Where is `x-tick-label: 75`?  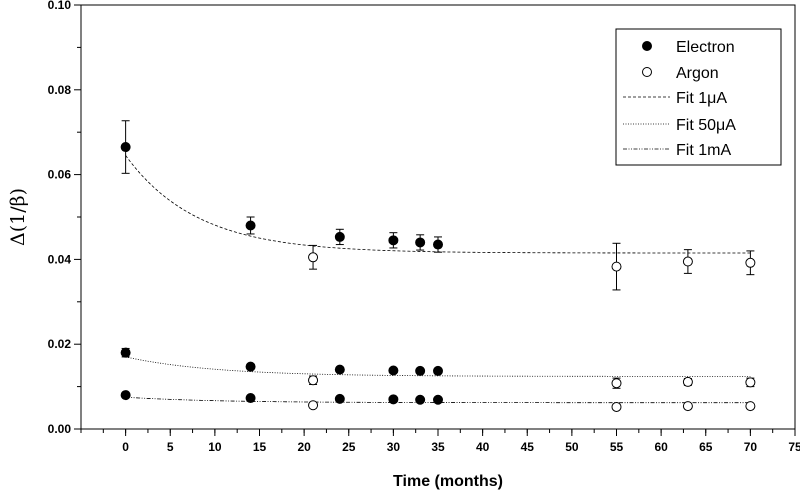
x-tick-label: 75 is located at coordinates (794, 447).